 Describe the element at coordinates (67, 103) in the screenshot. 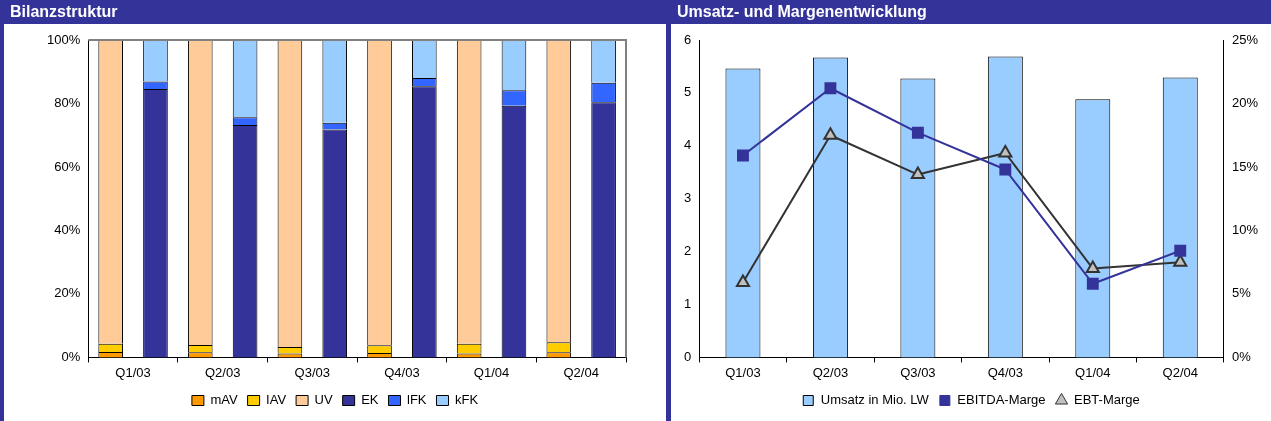

I see `y-tick-label: 80%` at that location.